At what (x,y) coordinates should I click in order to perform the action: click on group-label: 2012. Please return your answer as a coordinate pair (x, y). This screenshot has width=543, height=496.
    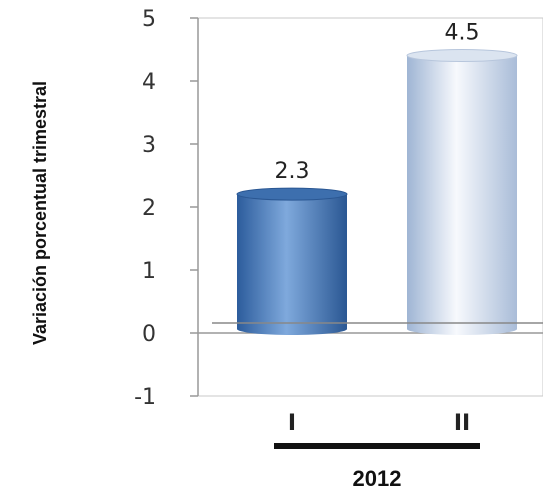
    Looking at the image, I should click on (377, 478).